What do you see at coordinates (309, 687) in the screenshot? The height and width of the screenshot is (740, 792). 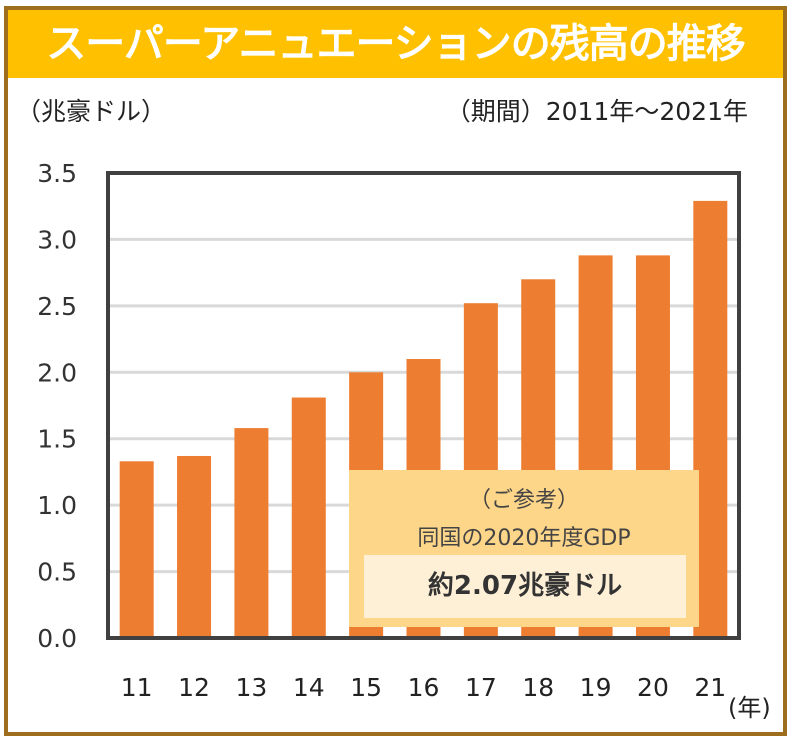 I see `x-tick-label: 14` at bounding box center [309, 687].